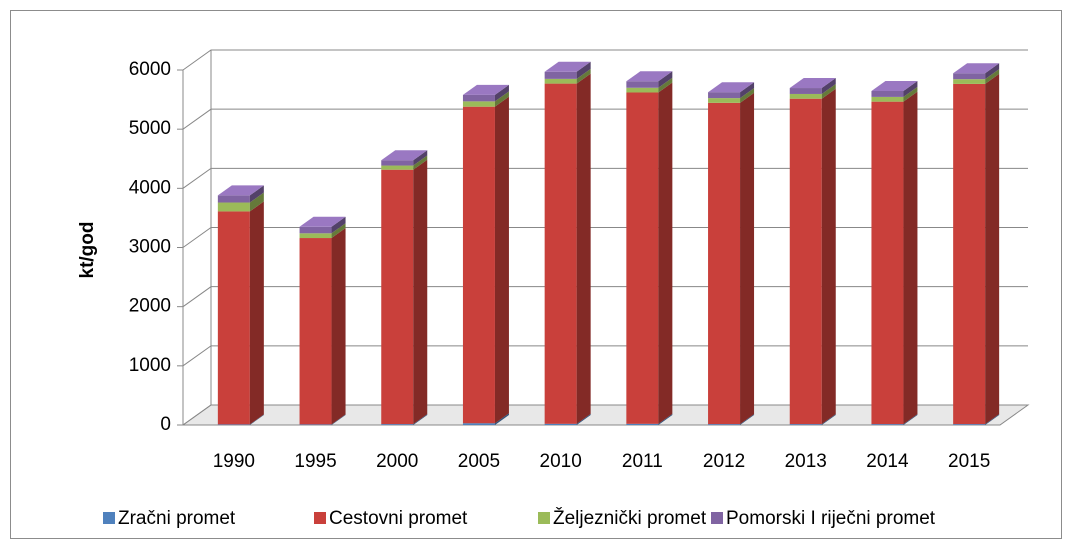 Image resolution: width=1072 pixels, height=554 pixels. I want to click on x-tick-label: 2015, so click(969, 461).